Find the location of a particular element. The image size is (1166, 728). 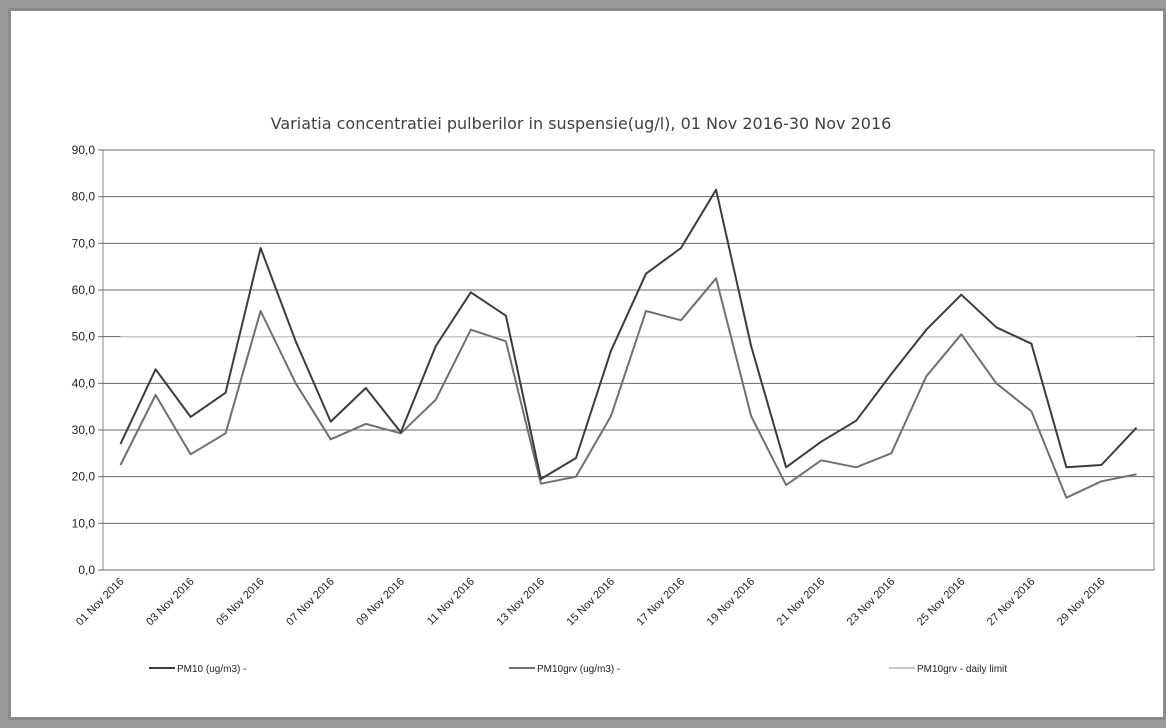

x-tick-label: 21 Nov 2016 is located at coordinates (801, 602).